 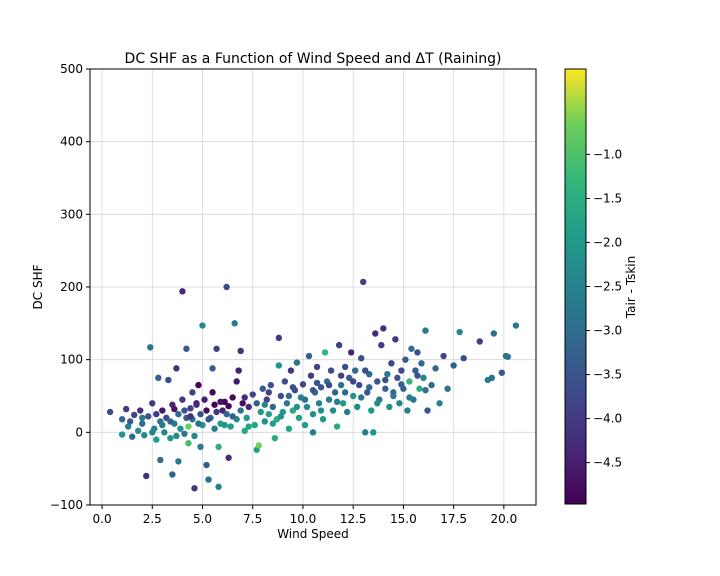 What do you see at coordinates (71, 69) in the screenshot?
I see `y-tick-label: 500` at bounding box center [71, 69].